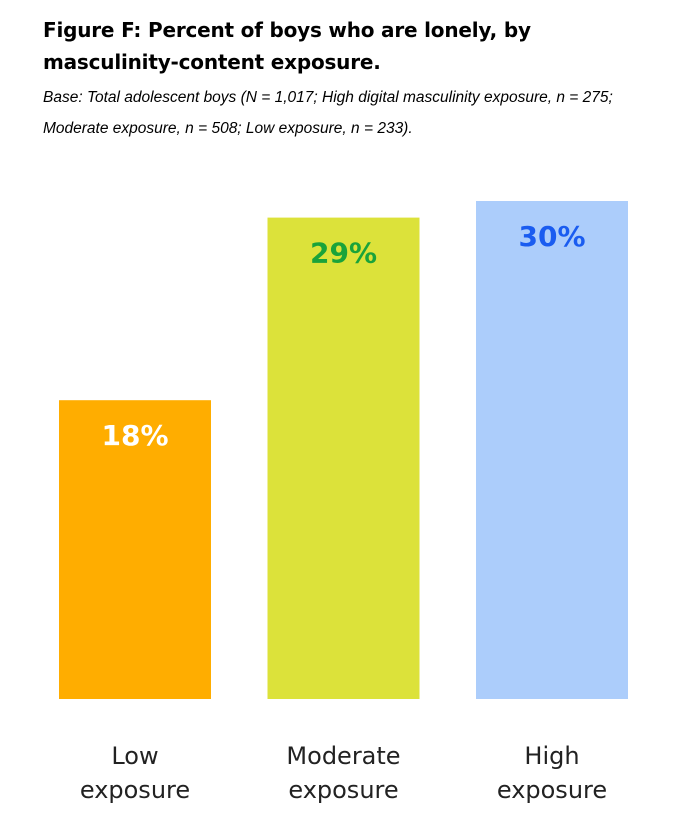 This screenshot has height=840, width=676. What do you see at coordinates (343, 458) in the screenshot?
I see `bar-moderate` at bounding box center [343, 458].